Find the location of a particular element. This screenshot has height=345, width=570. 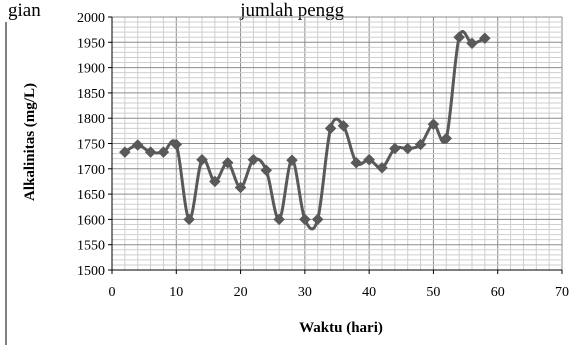

x-tick-label: 60 is located at coordinates (498, 292).